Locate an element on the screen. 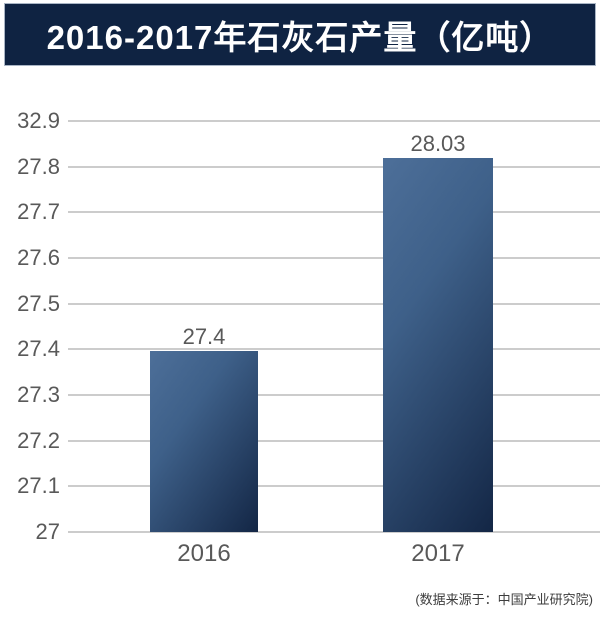 This screenshot has height=624, width=600. y-axis-tick-label: 27.3 is located at coordinates (38, 394).